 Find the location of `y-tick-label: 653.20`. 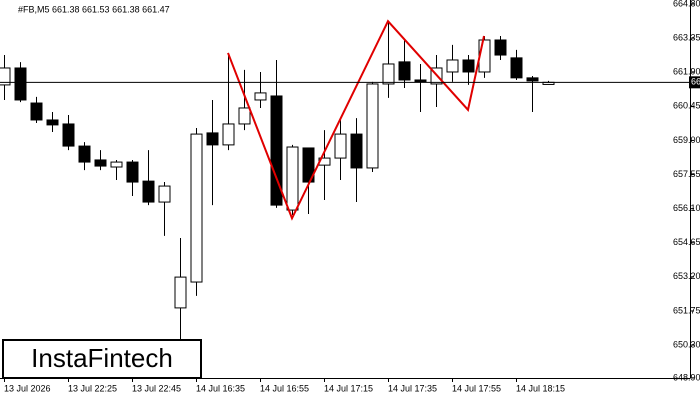

y-tick-label: 653.20 is located at coordinates (686, 276).